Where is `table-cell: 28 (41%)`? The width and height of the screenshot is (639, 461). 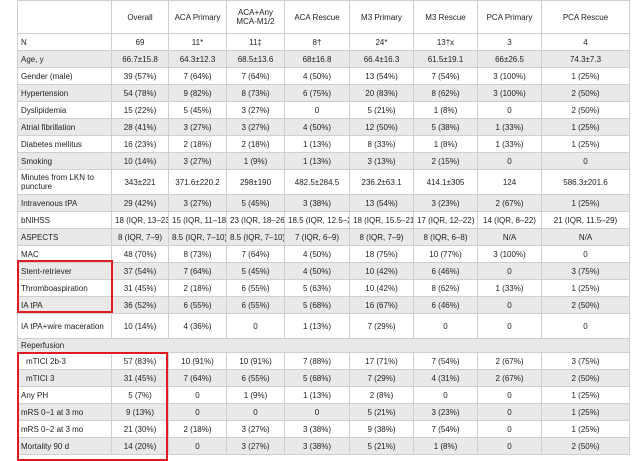 table-cell: 28 (41%) is located at coordinates (140, 127).